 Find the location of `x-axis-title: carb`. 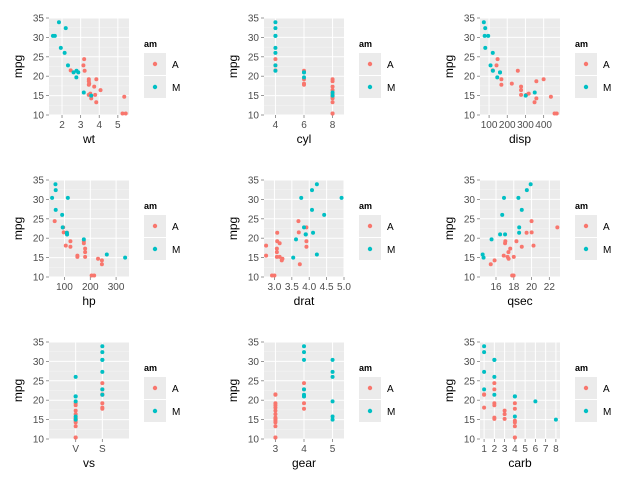

x-axis-title: carb is located at coordinates (520, 463).